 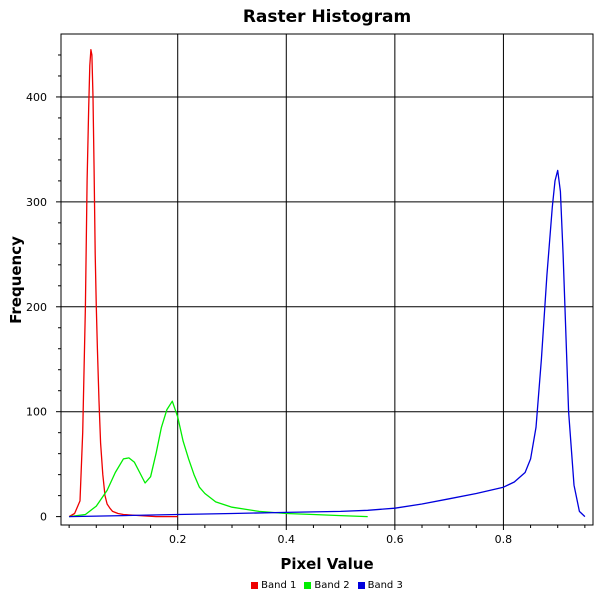 I want to click on legend: Band 1 Band 2 Band 3, so click(x=300, y=586).